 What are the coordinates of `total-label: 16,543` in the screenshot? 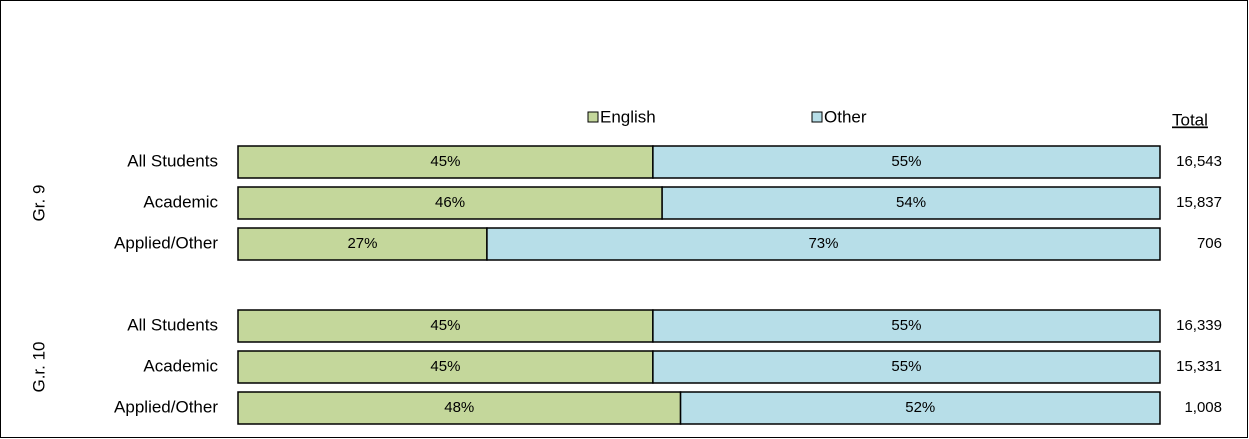 It's located at (1199, 161).